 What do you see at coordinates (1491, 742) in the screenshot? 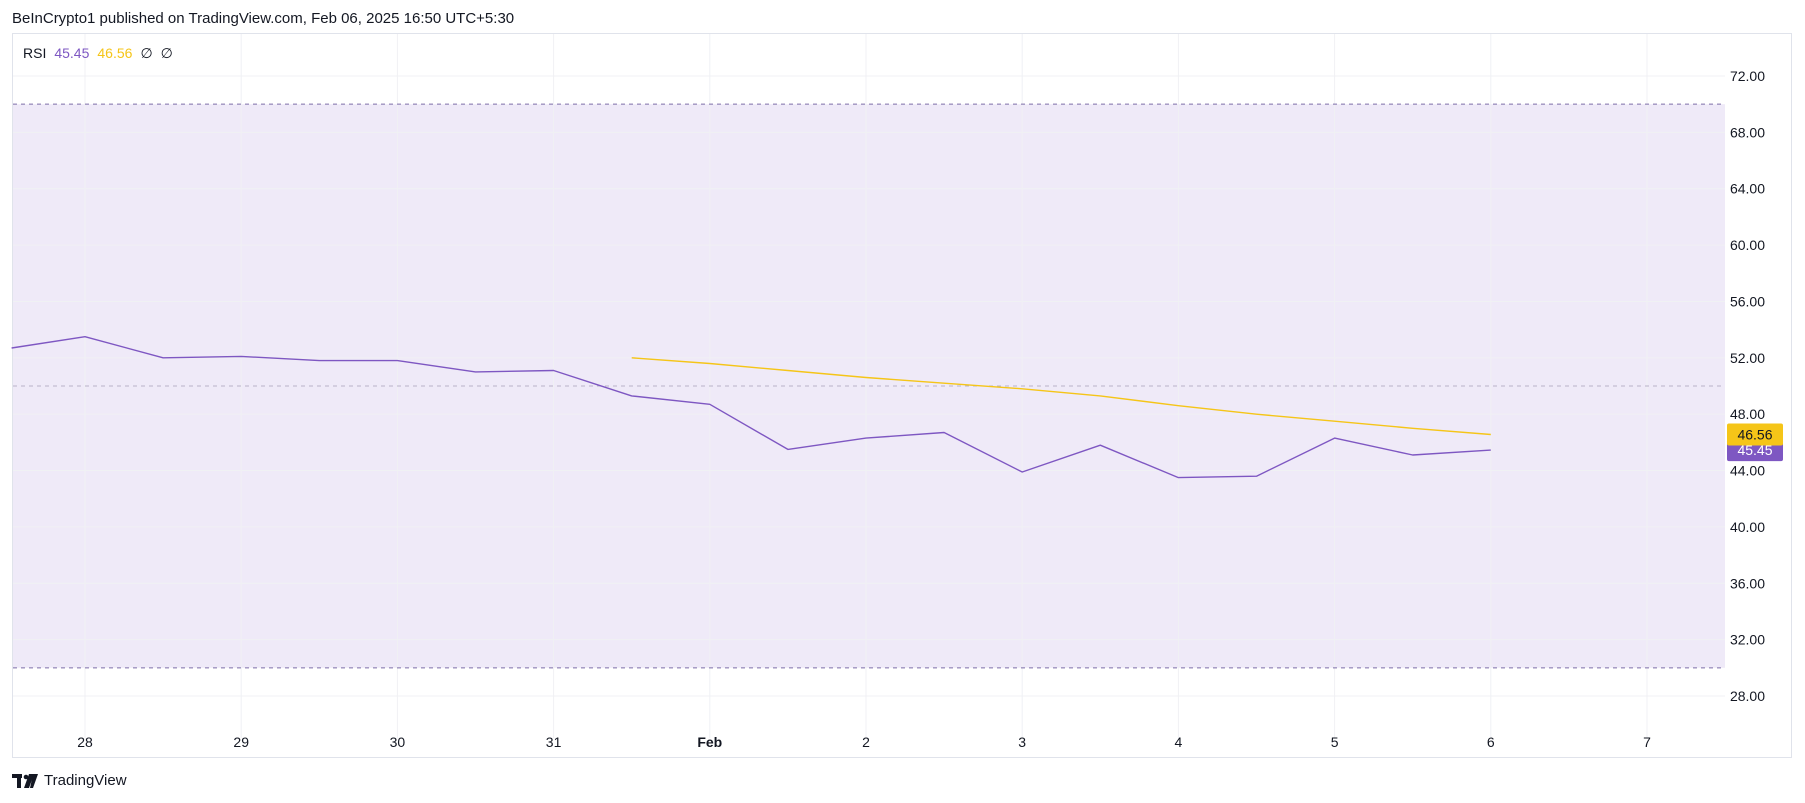
I see `x-tick-label: 6` at bounding box center [1491, 742].